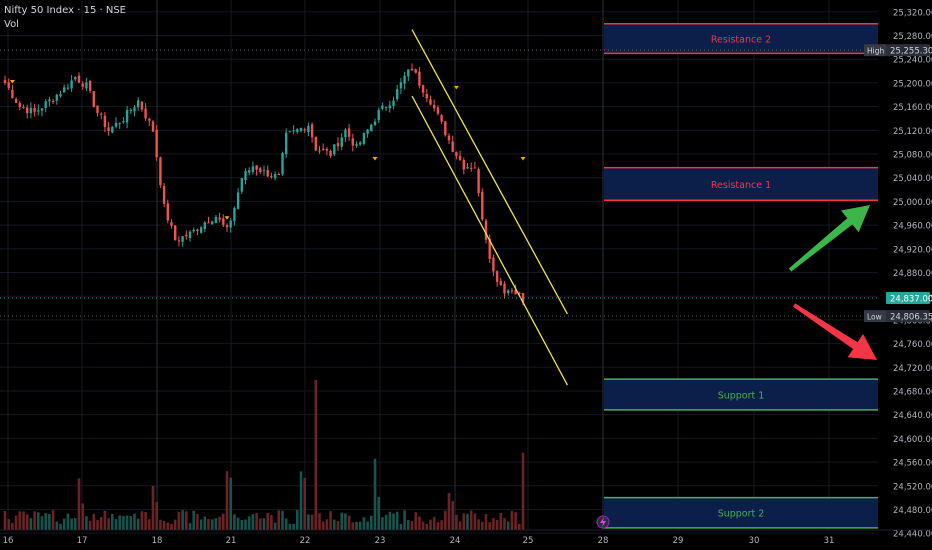 Image resolution: width=932 pixels, height=550 pixels. I want to click on x-tick-label: 28, so click(603, 541).